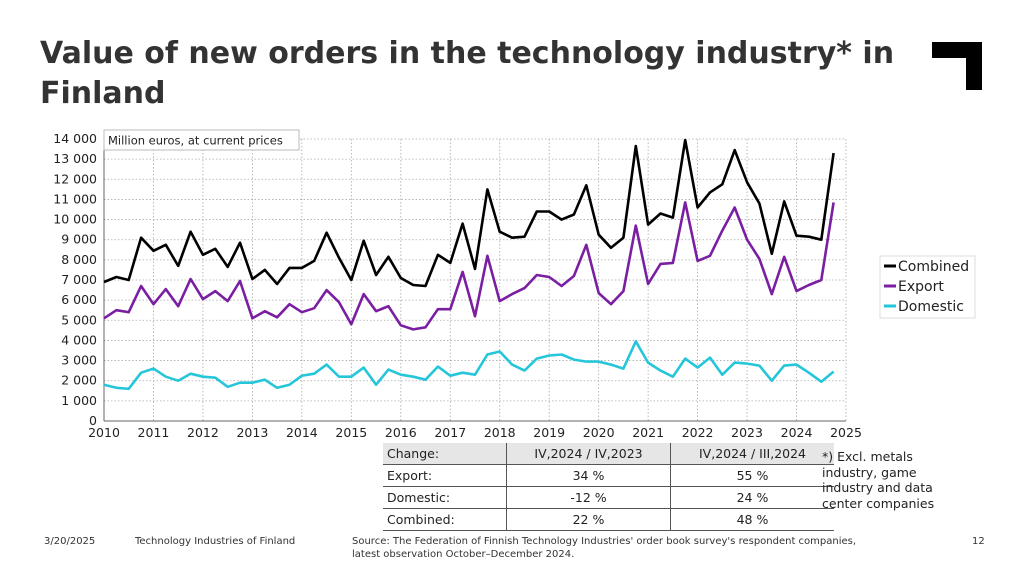 This screenshot has width=1024, height=576. Describe the element at coordinates (195, 141) in the screenshot. I see `chart-annotation: Million euros, at current prices` at that location.